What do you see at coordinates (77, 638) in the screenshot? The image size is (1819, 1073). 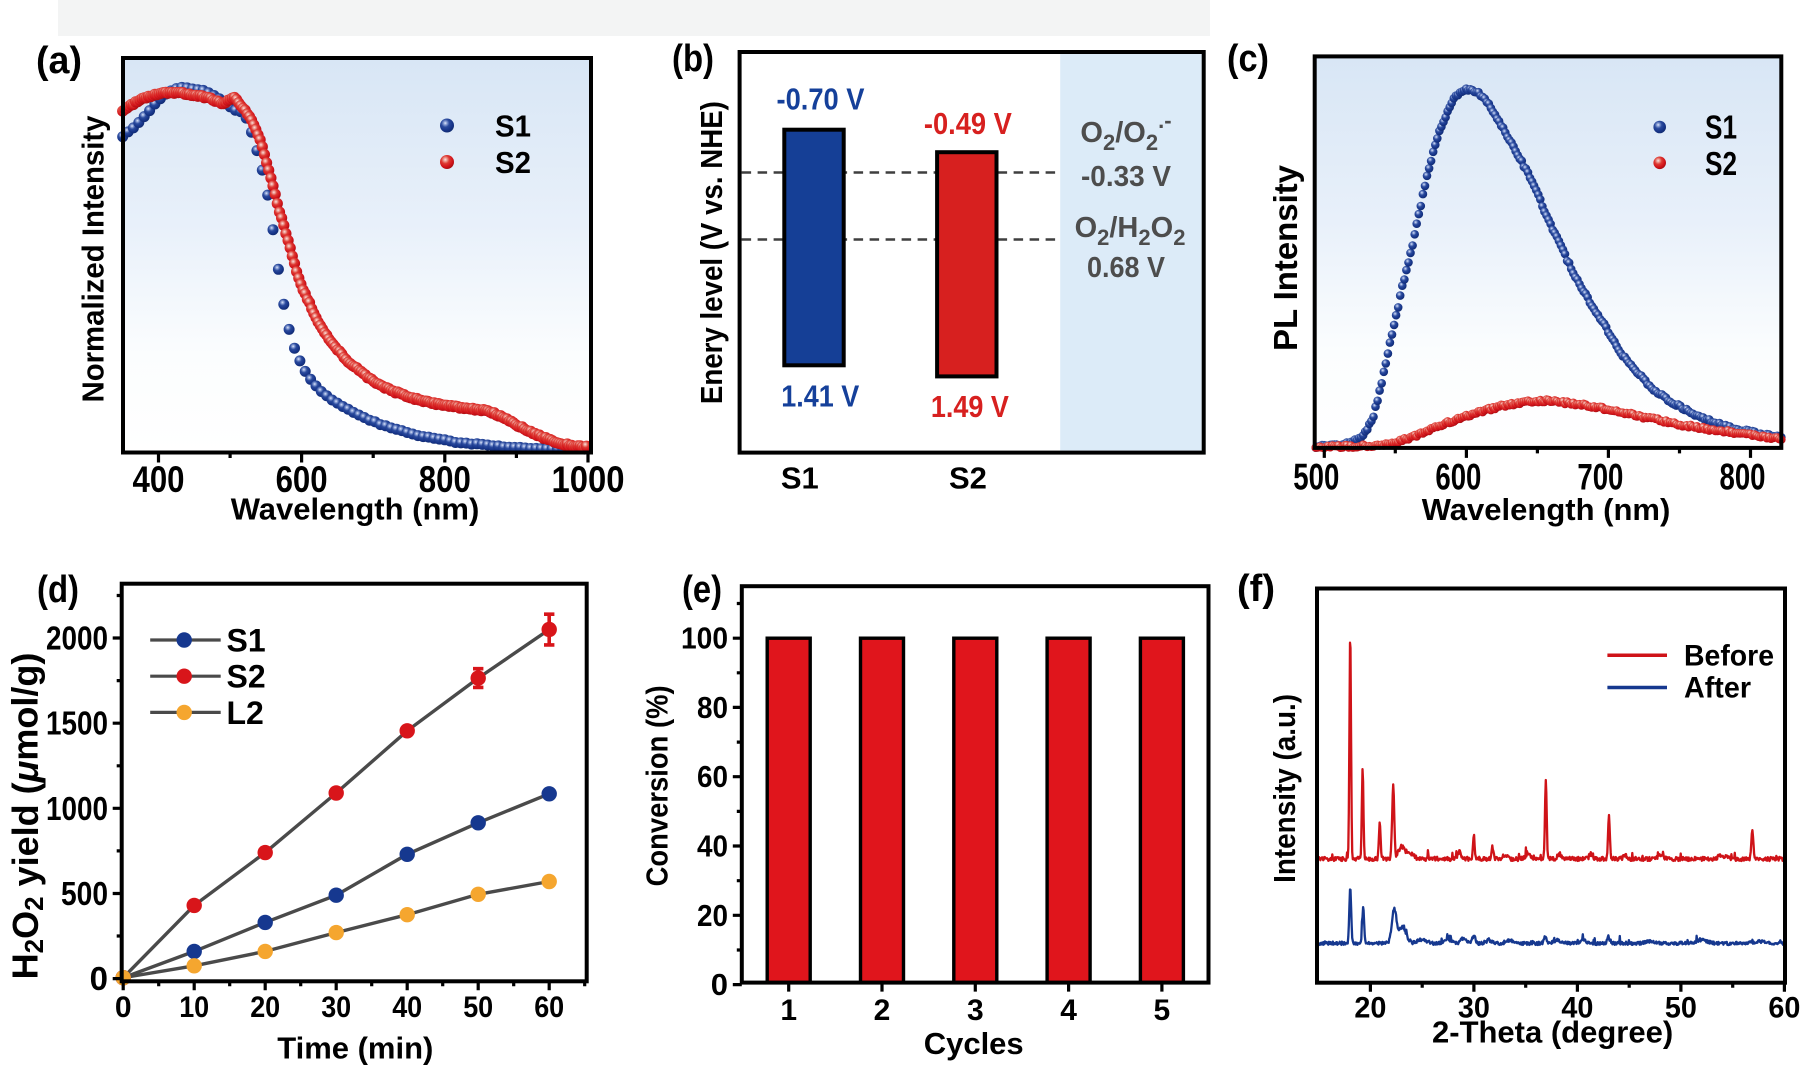 I see `svg-text: 2000` at bounding box center [77, 638].